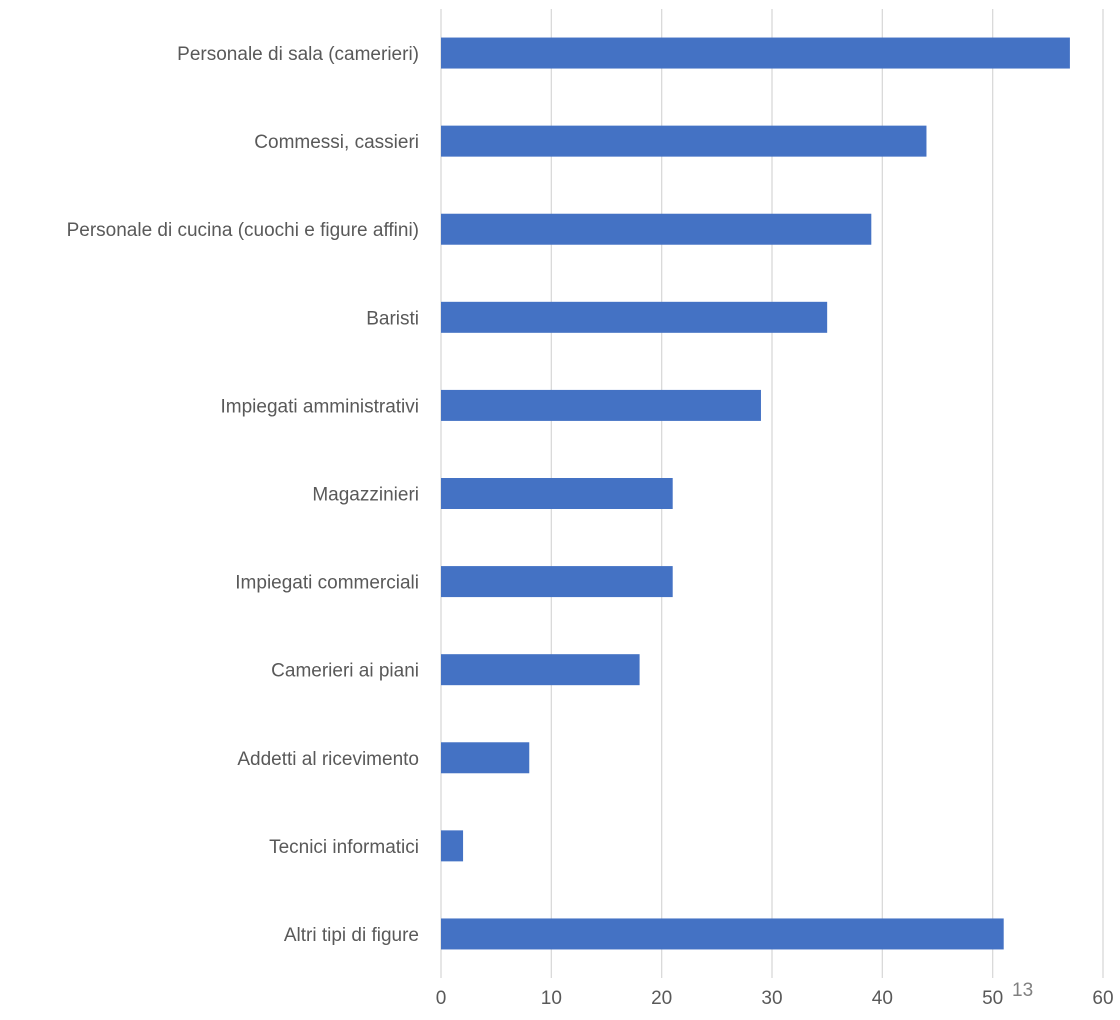  What do you see at coordinates (327, 583) in the screenshot?
I see `category-label: Impiegati commerciali` at bounding box center [327, 583].